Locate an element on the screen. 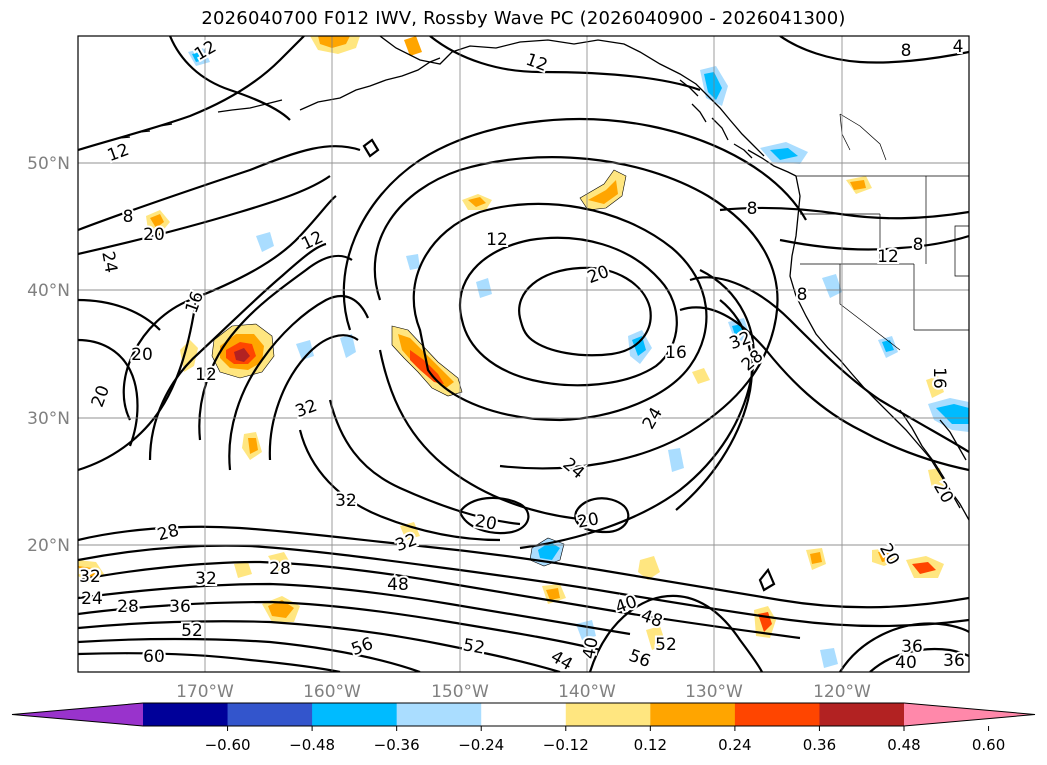 This screenshot has width=1047, height=765. contour-label: 40 is located at coordinates (906, 663).